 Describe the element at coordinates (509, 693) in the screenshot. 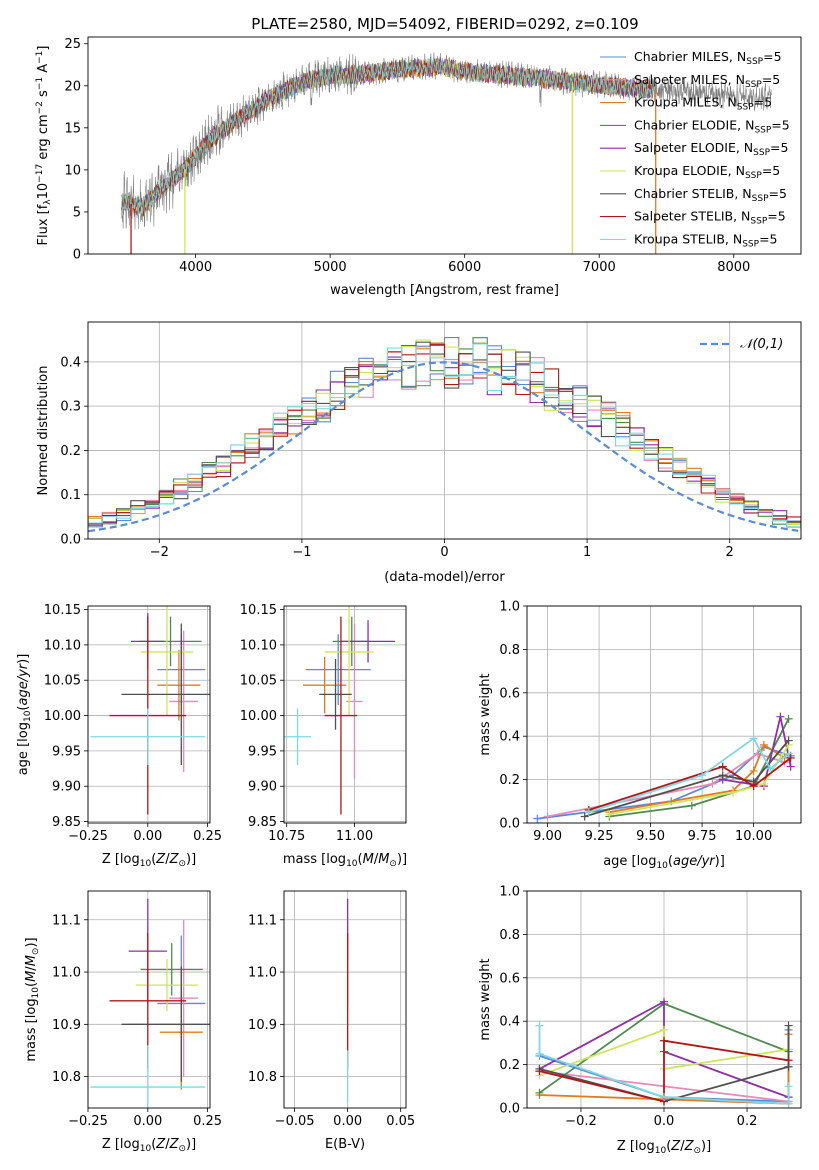

I see `y-tick-label: 0.6` at that location.